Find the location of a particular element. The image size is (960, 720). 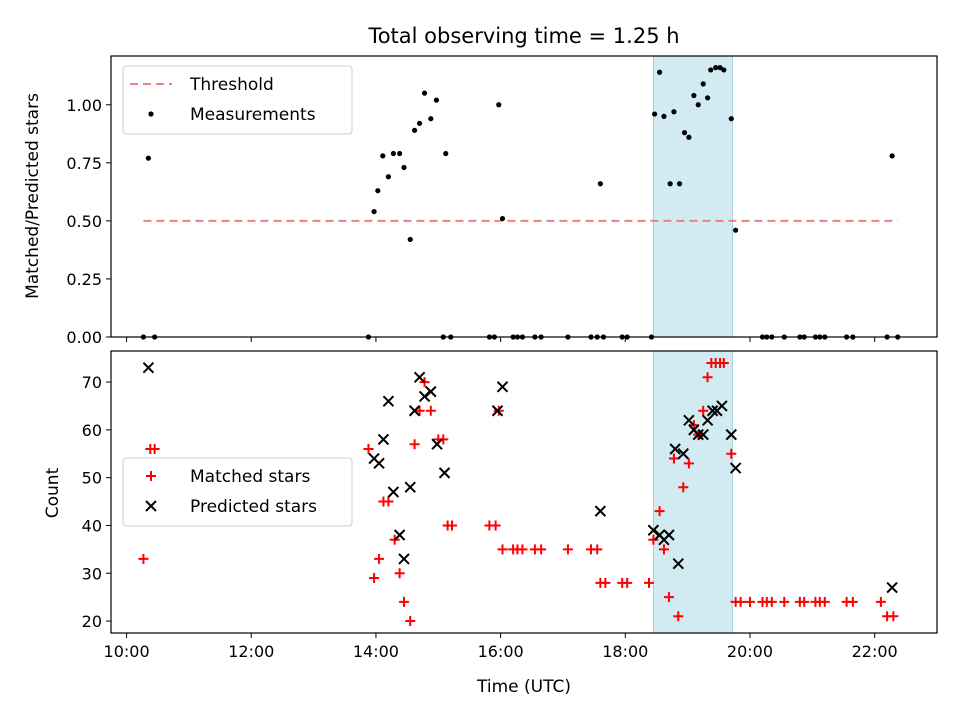

highlight-span is located at coordinates (692, 492).